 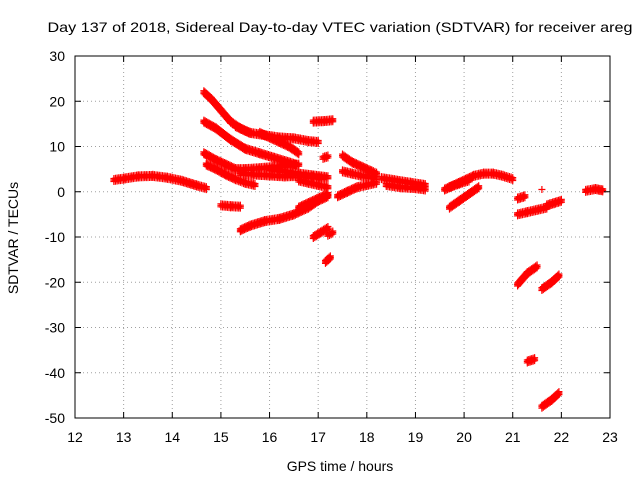 What do you see at coordinates (464, 437) in the screenshot?
I see `x-tick-label: 20` at bounding box center [464, 437].